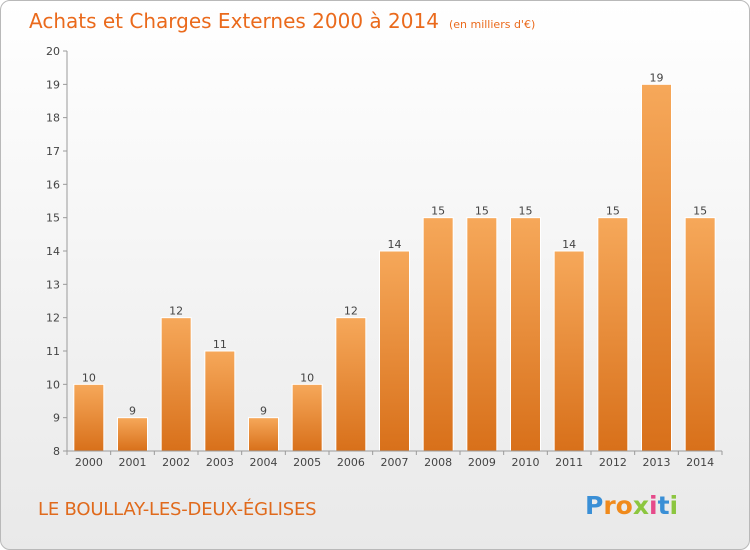 This screenshot has height=550, width=750. I want to click on commune-name: LE BOULLAY-LES-DEUX-ÉGLISES, so click(177, 509).